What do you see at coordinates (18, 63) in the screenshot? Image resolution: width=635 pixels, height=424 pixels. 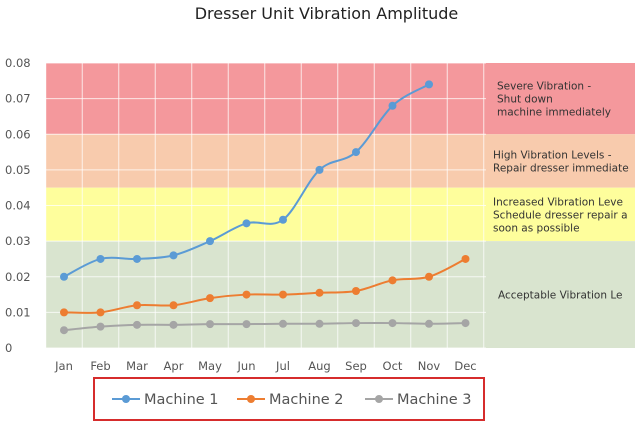 I see `y-tick-label: 0.08` at bounding box center [18, 63].